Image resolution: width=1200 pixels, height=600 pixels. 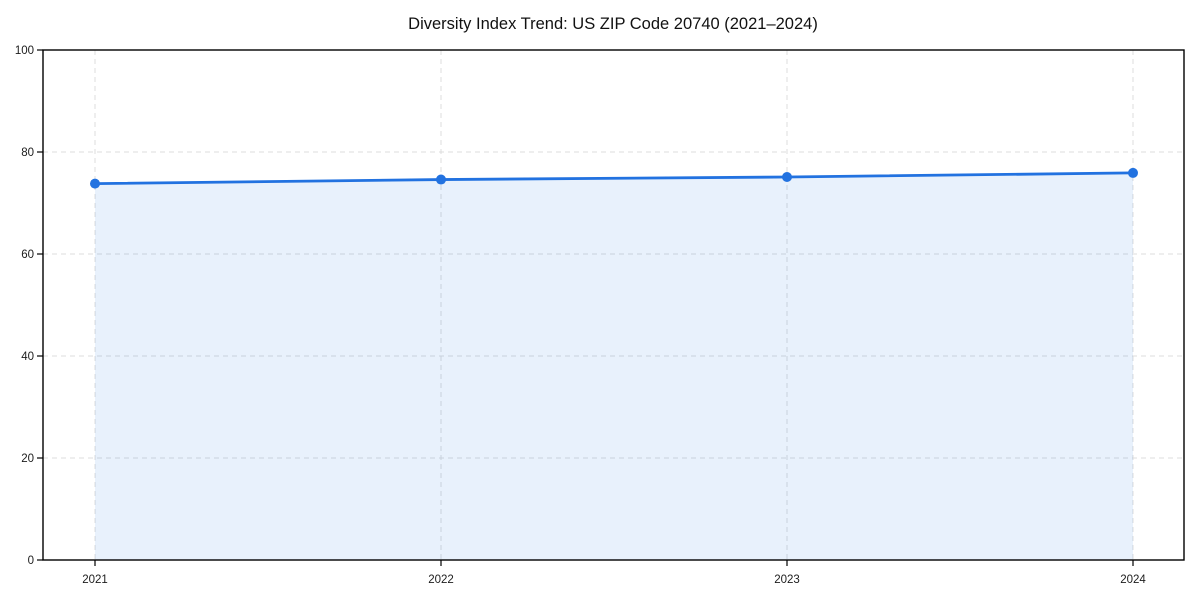 What do you see at coordinates (441, 580) in the screenshot?
I see `x-tick-label: 2022` at bounding box center [441, 580].